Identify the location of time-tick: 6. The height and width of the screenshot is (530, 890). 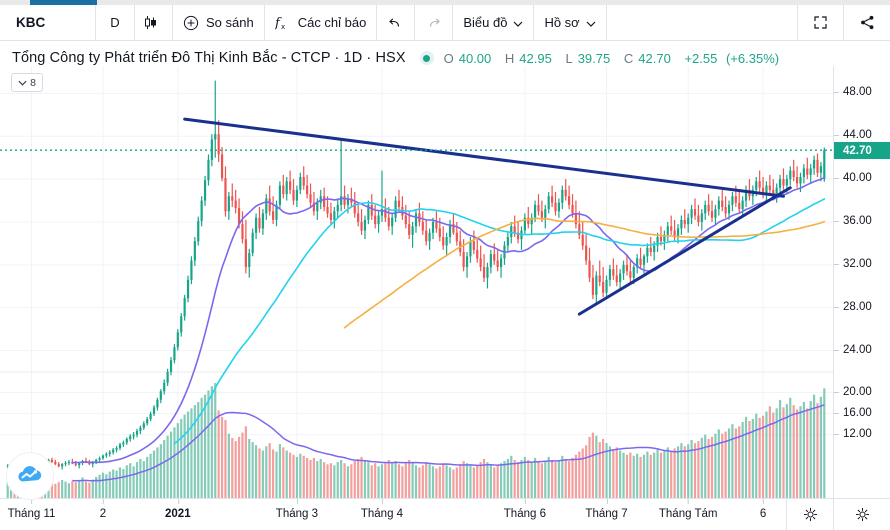
(763, 509).